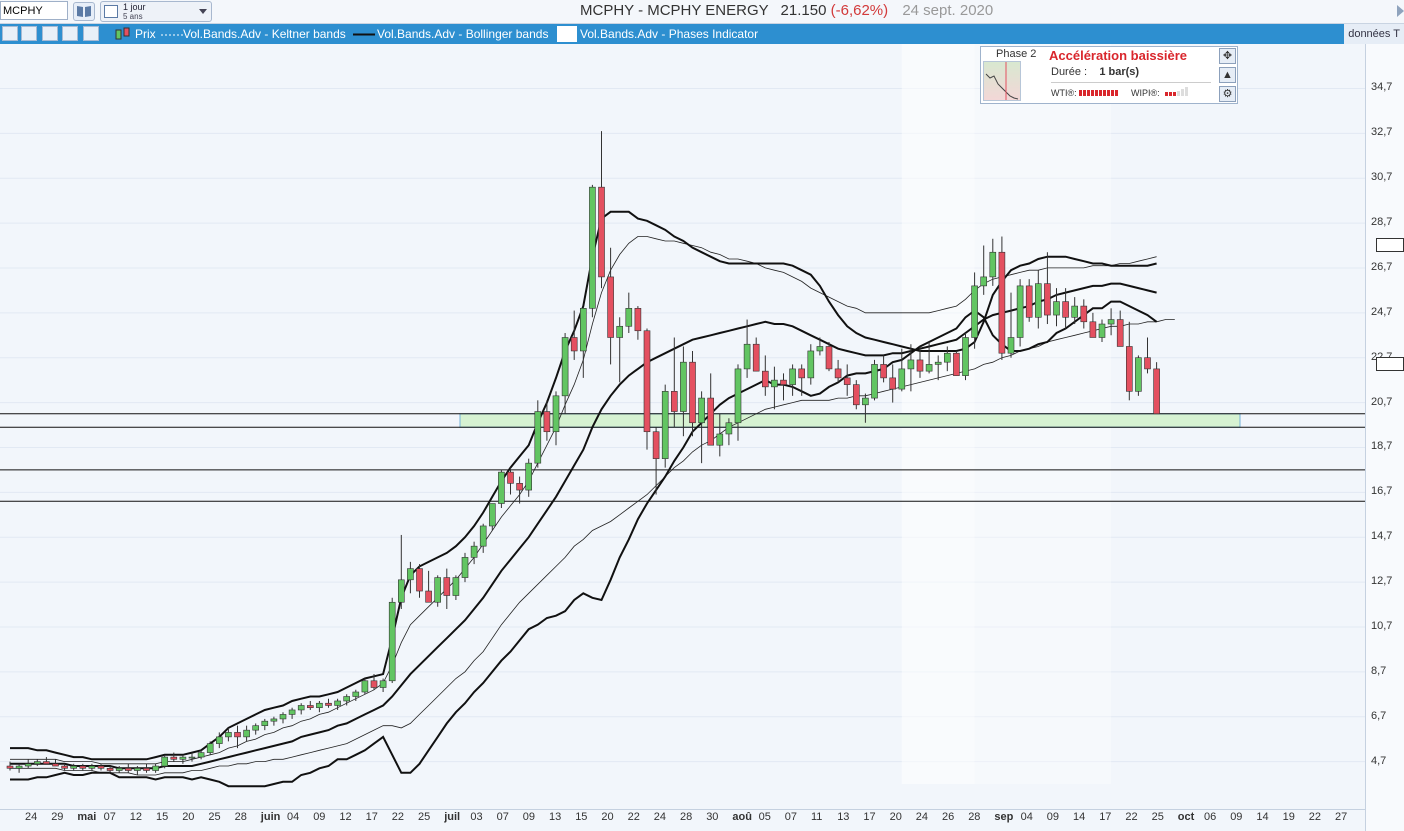 The height and width of the screenshot is (831, 1404). What do you see at coordinates (1118, 55) in the screenshot?
I see `phase-title: Accélération baissière` at bounding box center [1118, 55].